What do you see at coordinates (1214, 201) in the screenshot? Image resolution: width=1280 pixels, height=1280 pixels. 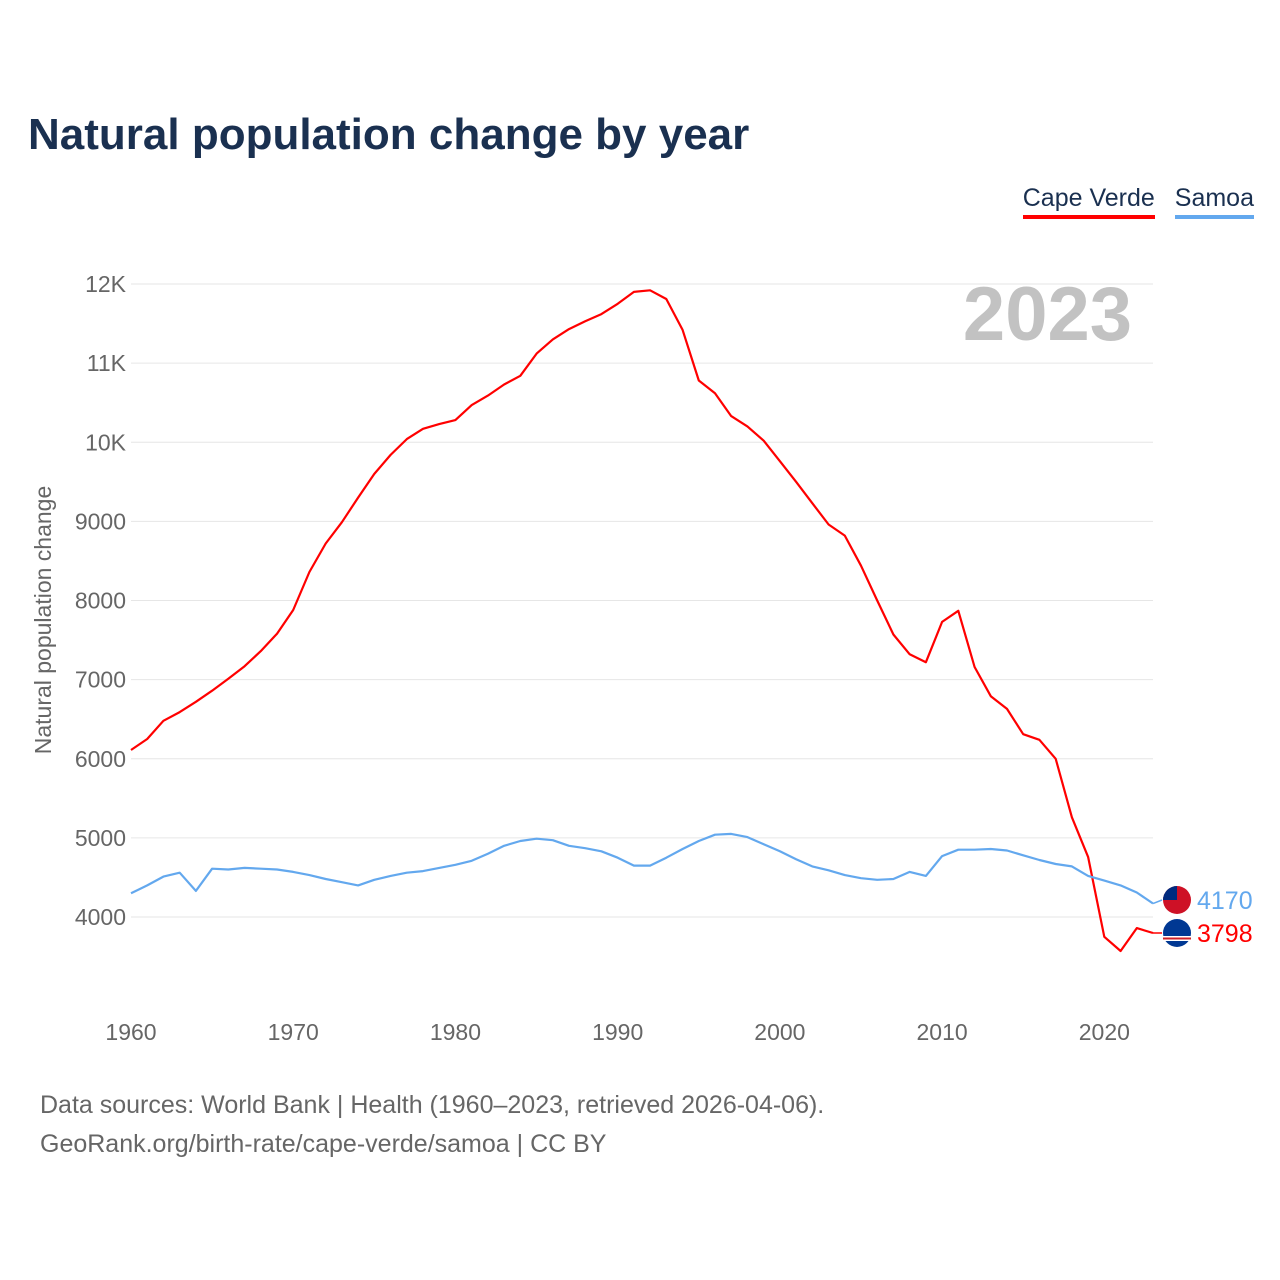 I see `legend-item-samoa: Samoa` at bounding box center [1214, 201].